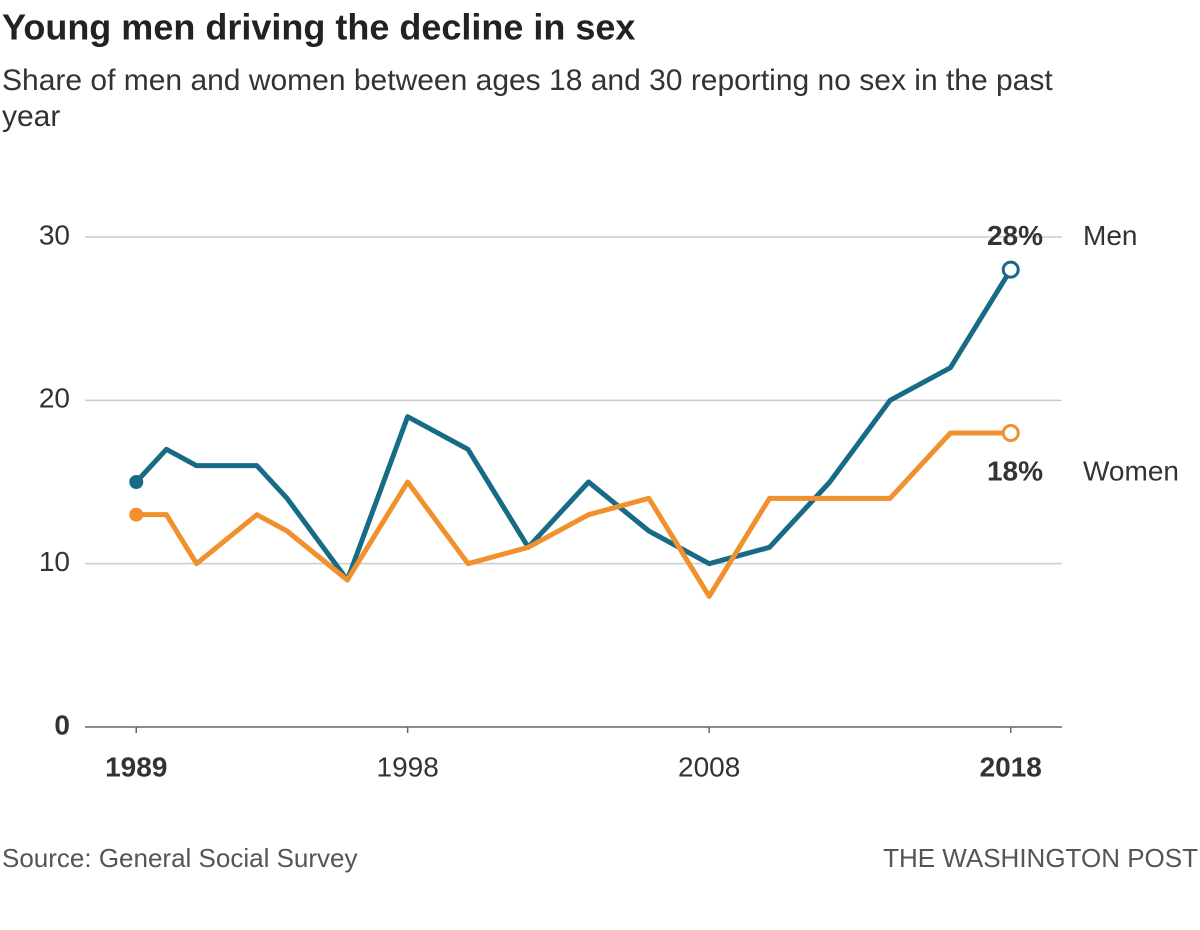  Describe the element at coordinates (1015, 470) in the screenshot. I see `value-label: 18%` at that location.